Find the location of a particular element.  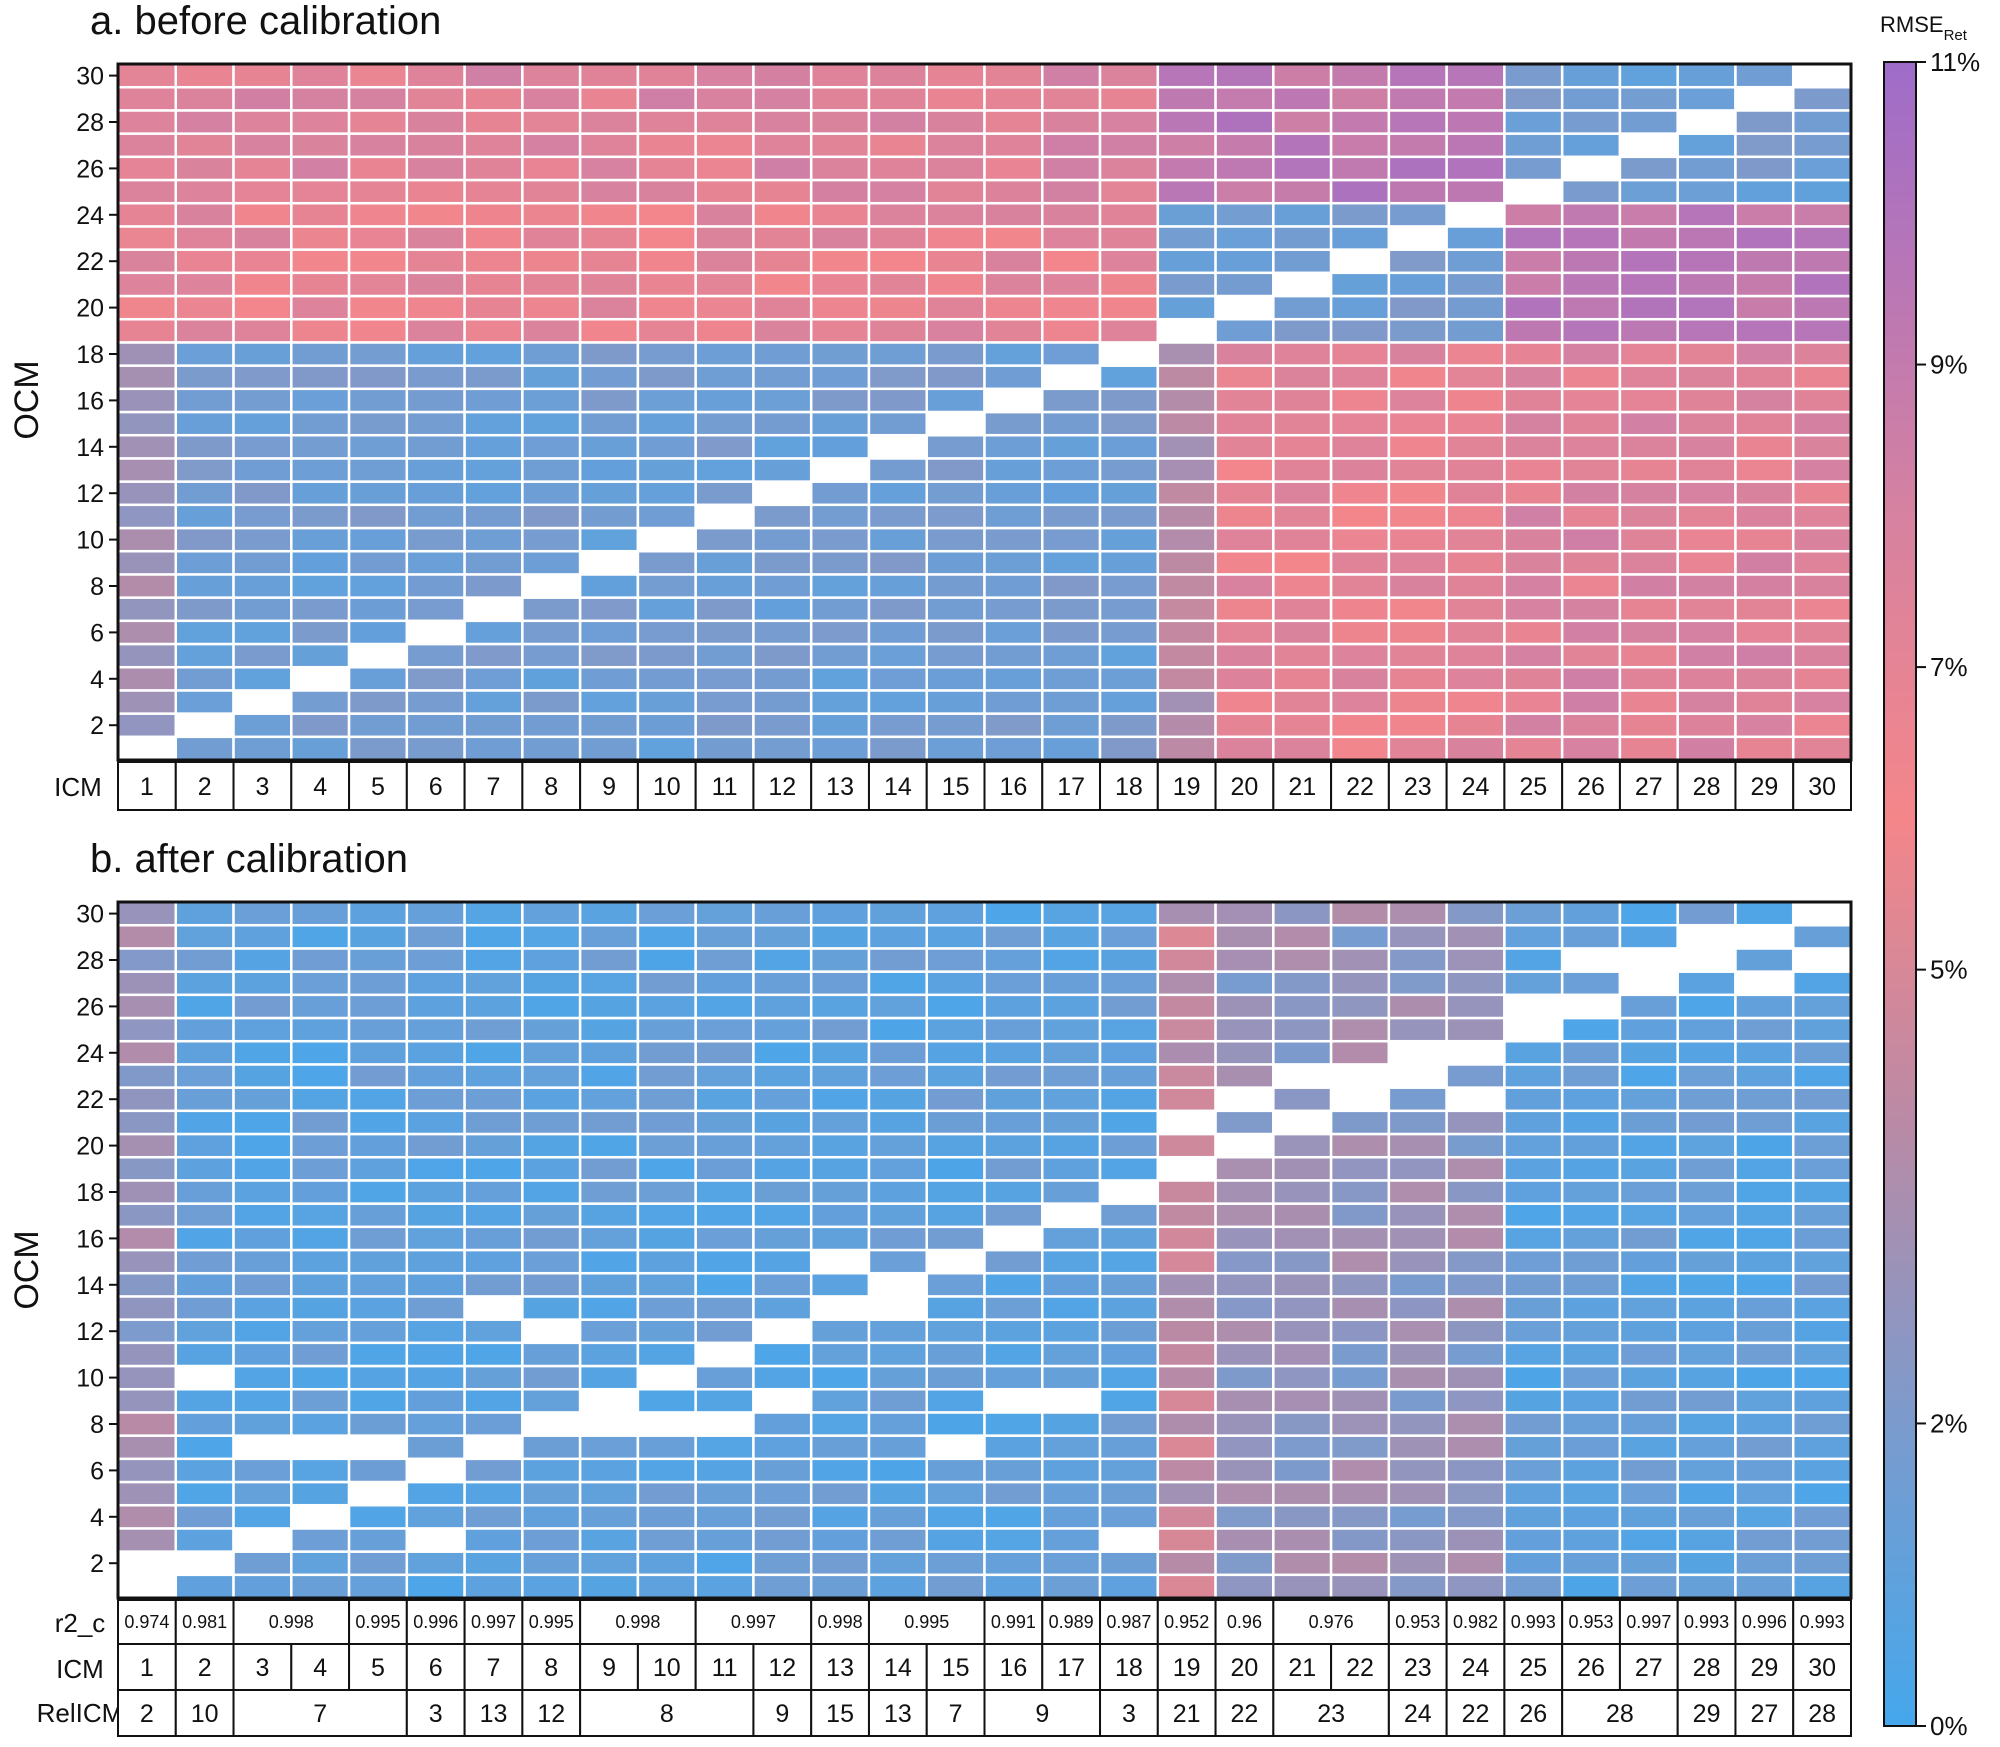

relicm-text: 22 is located at coordinates (1476, 1714).